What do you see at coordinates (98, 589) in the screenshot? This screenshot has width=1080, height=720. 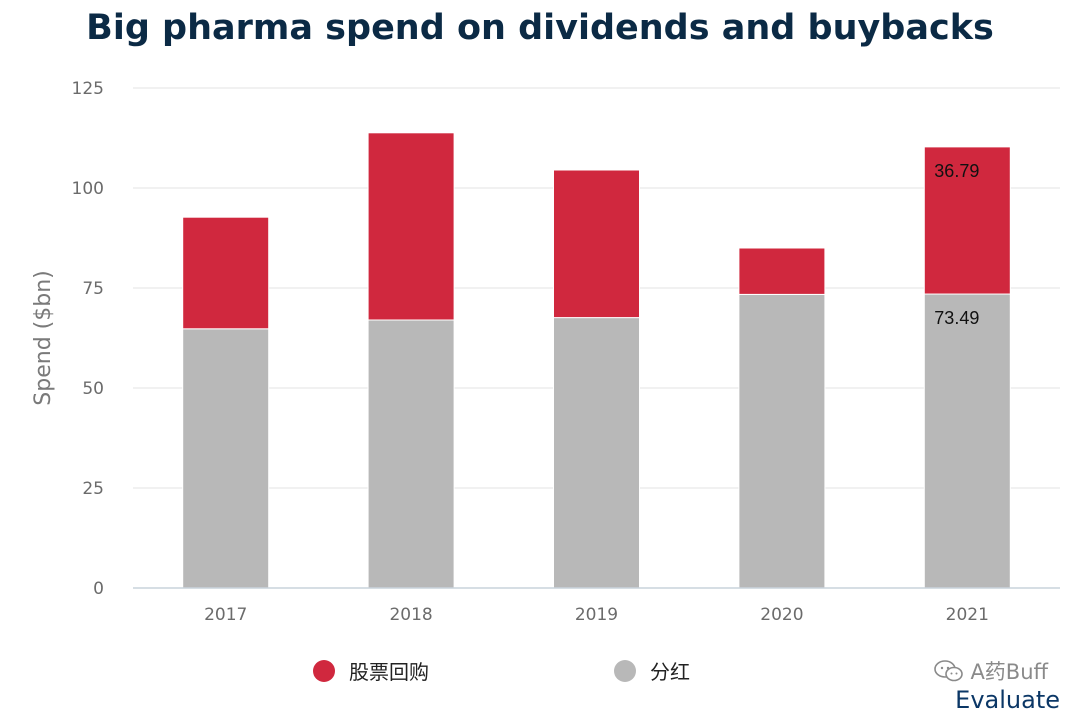 I see `y-tick-label: 0` at bounding box center [98, 589].